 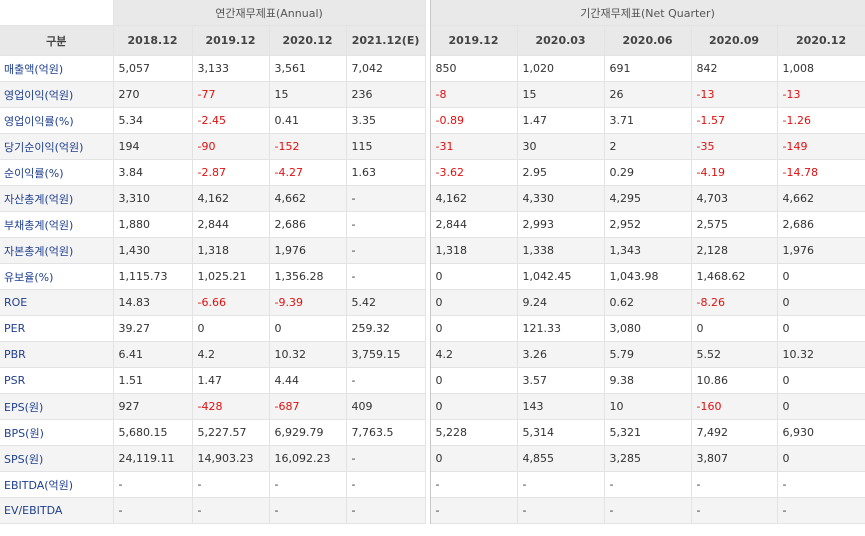 What do you see at coordinates (308, 250) in the screenshot?
I see `annual-value-cell: 1,976` at bounding box center [308, 250].